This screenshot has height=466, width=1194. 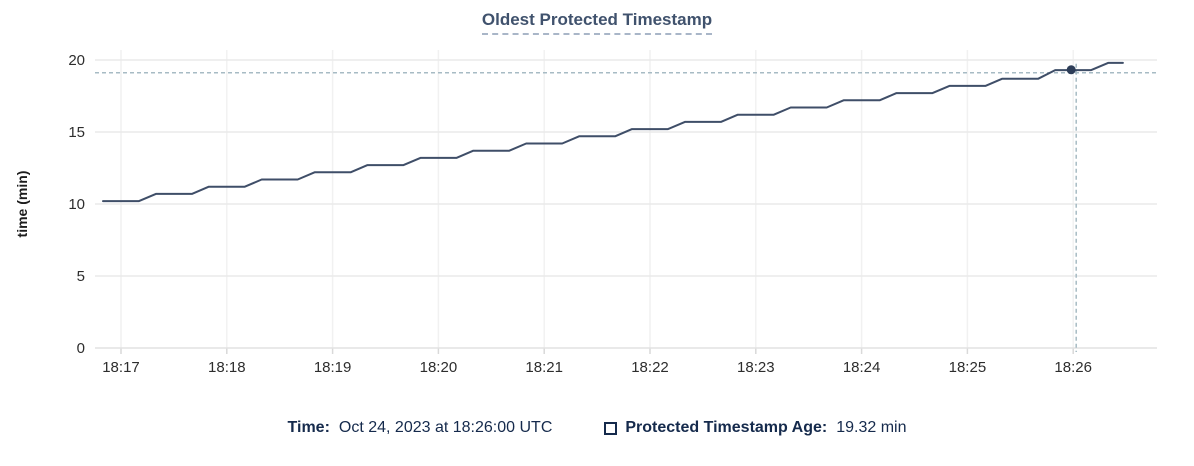 What do you see at coordinates (22, 204) in the screenshot?
I see `y-axis-title: time (min)` at bounding box center [22, 204].